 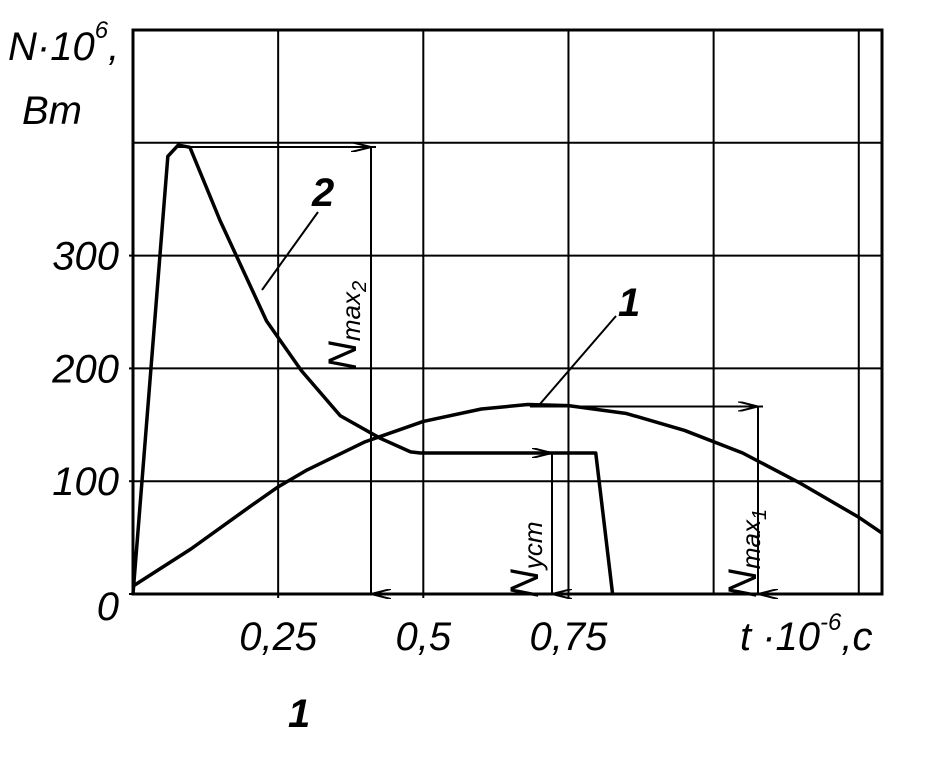 I want to click on y-tick-label: 200, so click(x=85, y=369).